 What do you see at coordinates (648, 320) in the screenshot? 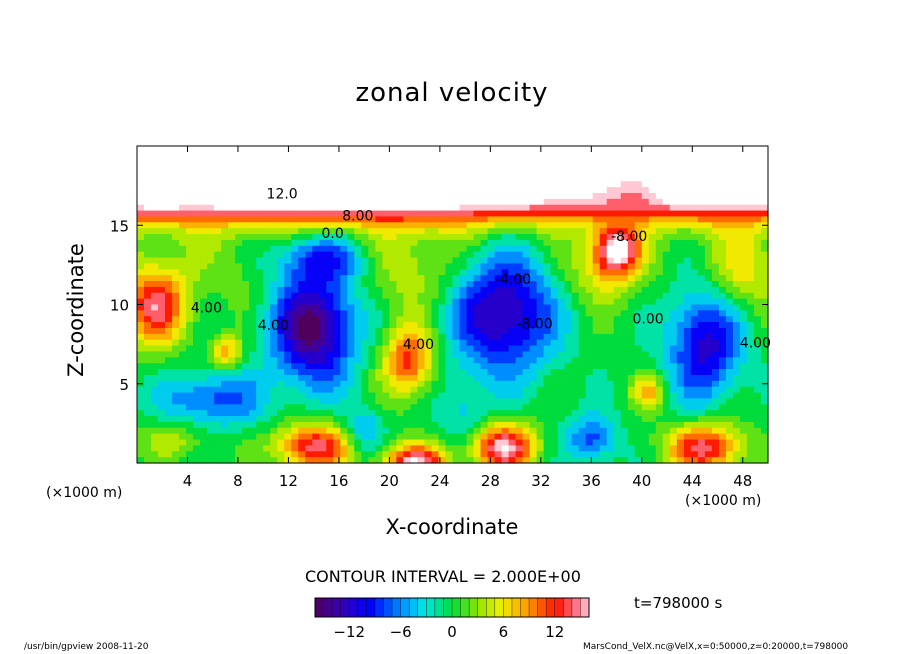
I see `contour-label: 0.00` at bounding box center [648, 320].